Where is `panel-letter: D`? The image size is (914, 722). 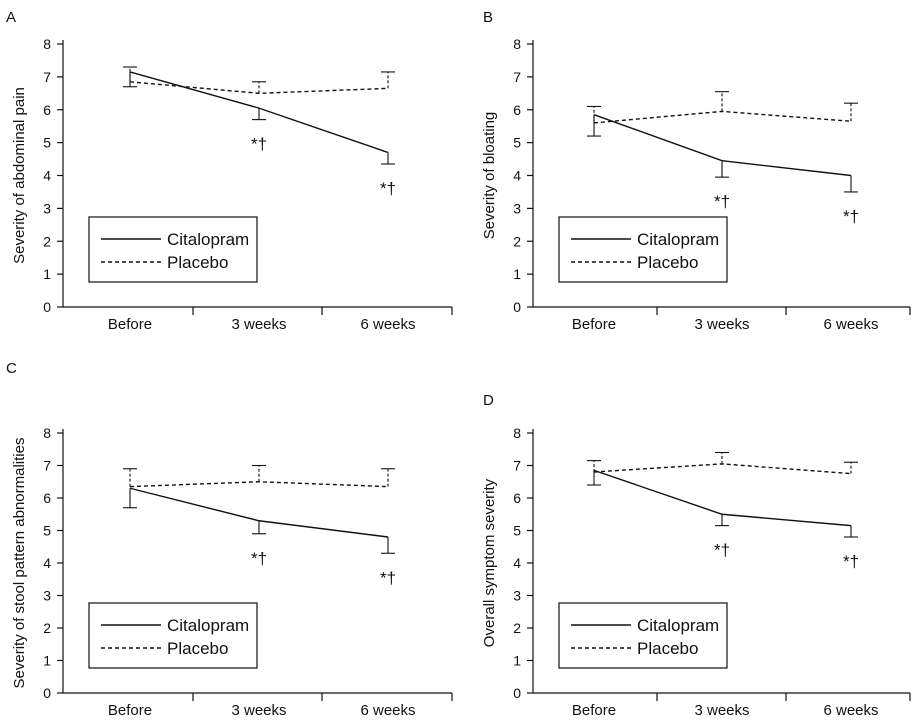
panel-letter: D is located at coordinates (488, 400).